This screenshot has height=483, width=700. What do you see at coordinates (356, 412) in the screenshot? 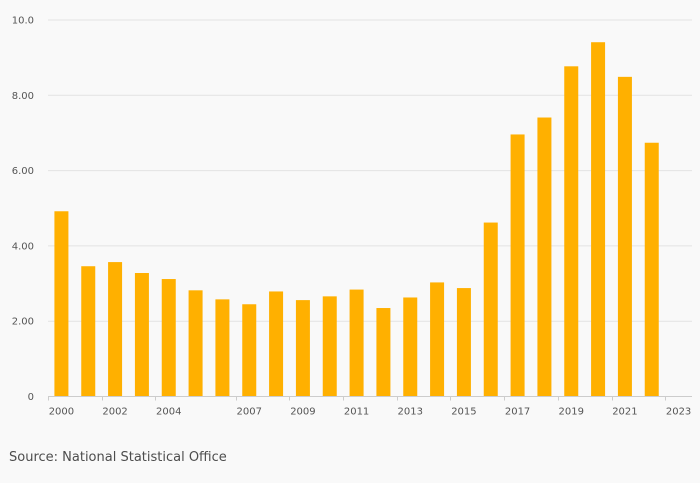
I see `x-tick-label: 2011` at bounding box center [356, 412].